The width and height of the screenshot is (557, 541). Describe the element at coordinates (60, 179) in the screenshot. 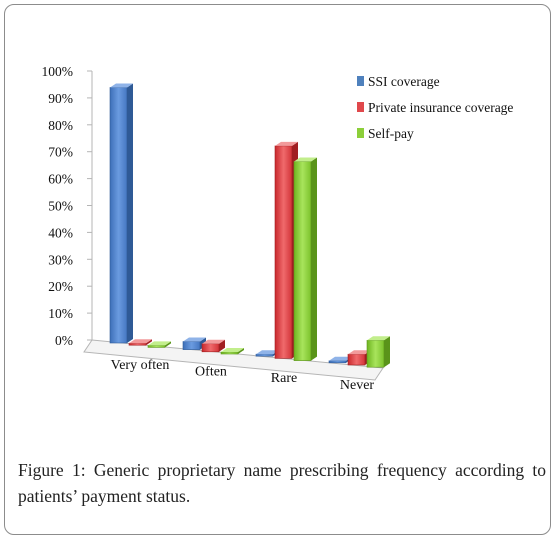

I see `y-tick-label: 60%` at that location.